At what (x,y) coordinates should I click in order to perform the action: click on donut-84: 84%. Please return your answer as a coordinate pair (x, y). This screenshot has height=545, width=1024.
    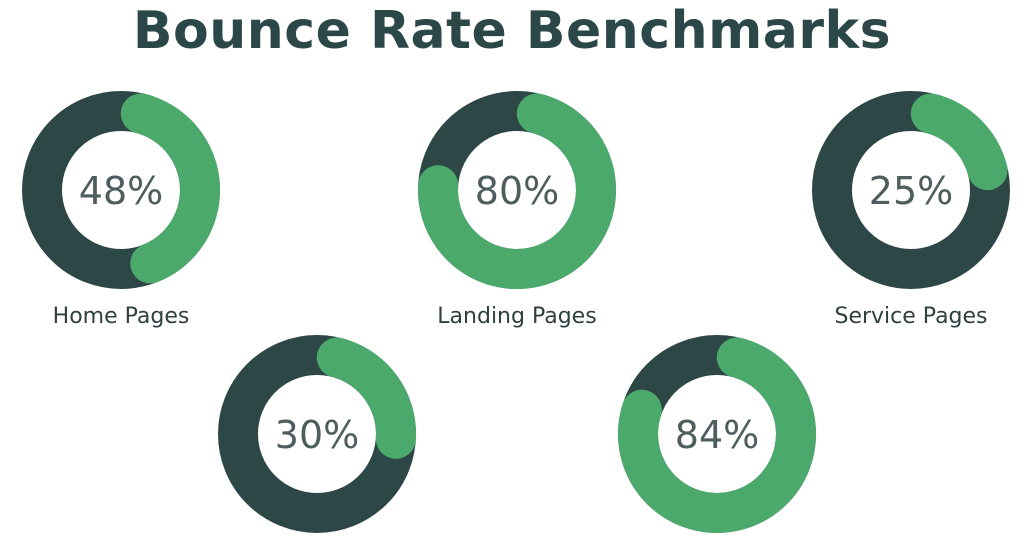
    Looking at the image, I should click on (717, 434).